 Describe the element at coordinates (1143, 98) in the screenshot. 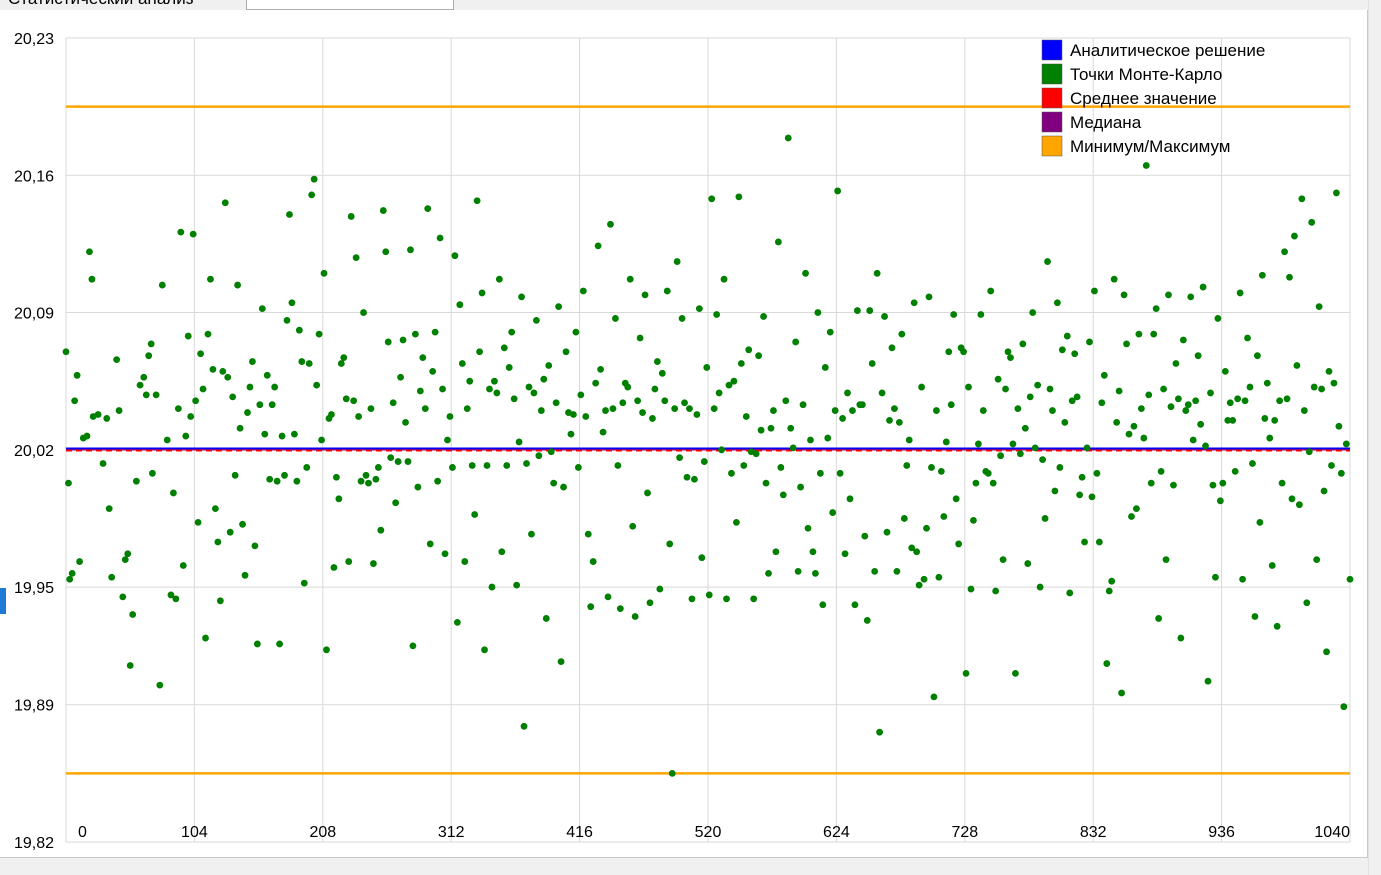

I see `legend-label: Среднее значение` at that location.